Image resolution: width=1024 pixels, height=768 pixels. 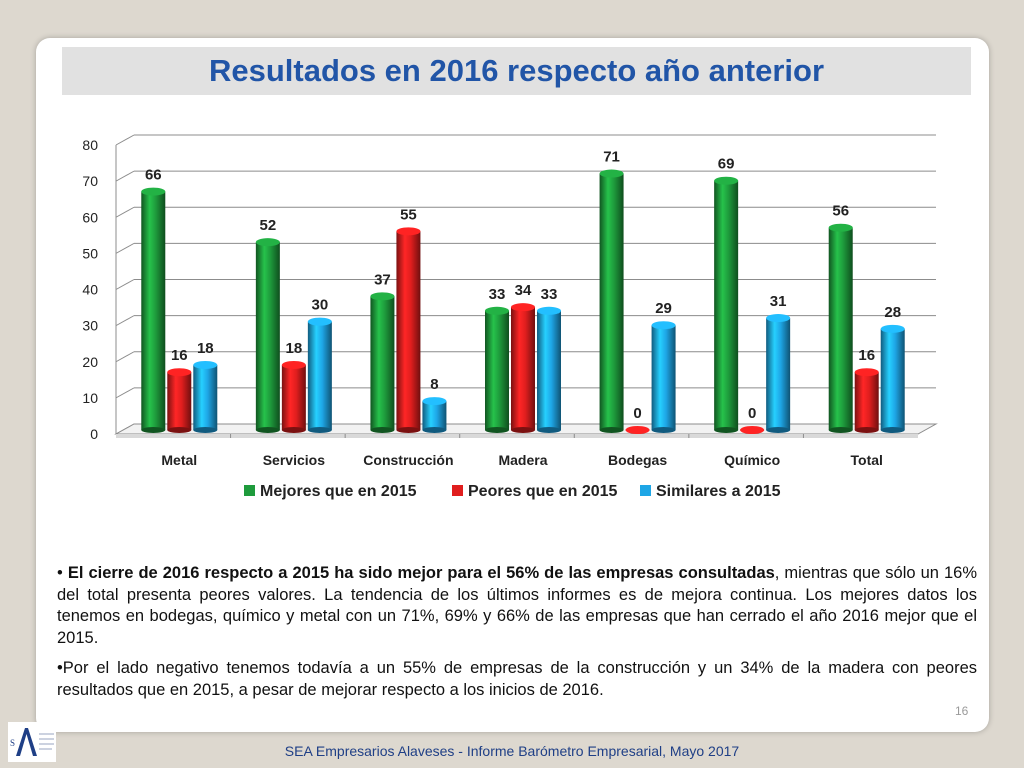 I want to click on data-label: 0, so click(x=752, y=413).